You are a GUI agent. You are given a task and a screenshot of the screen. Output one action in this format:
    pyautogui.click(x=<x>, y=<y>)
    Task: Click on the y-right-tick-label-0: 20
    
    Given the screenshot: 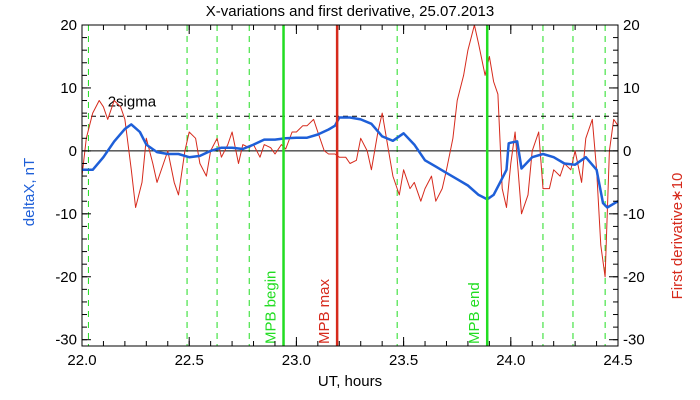 What is the action you would take?
    pyautogui.click(x=631, y=25)
    